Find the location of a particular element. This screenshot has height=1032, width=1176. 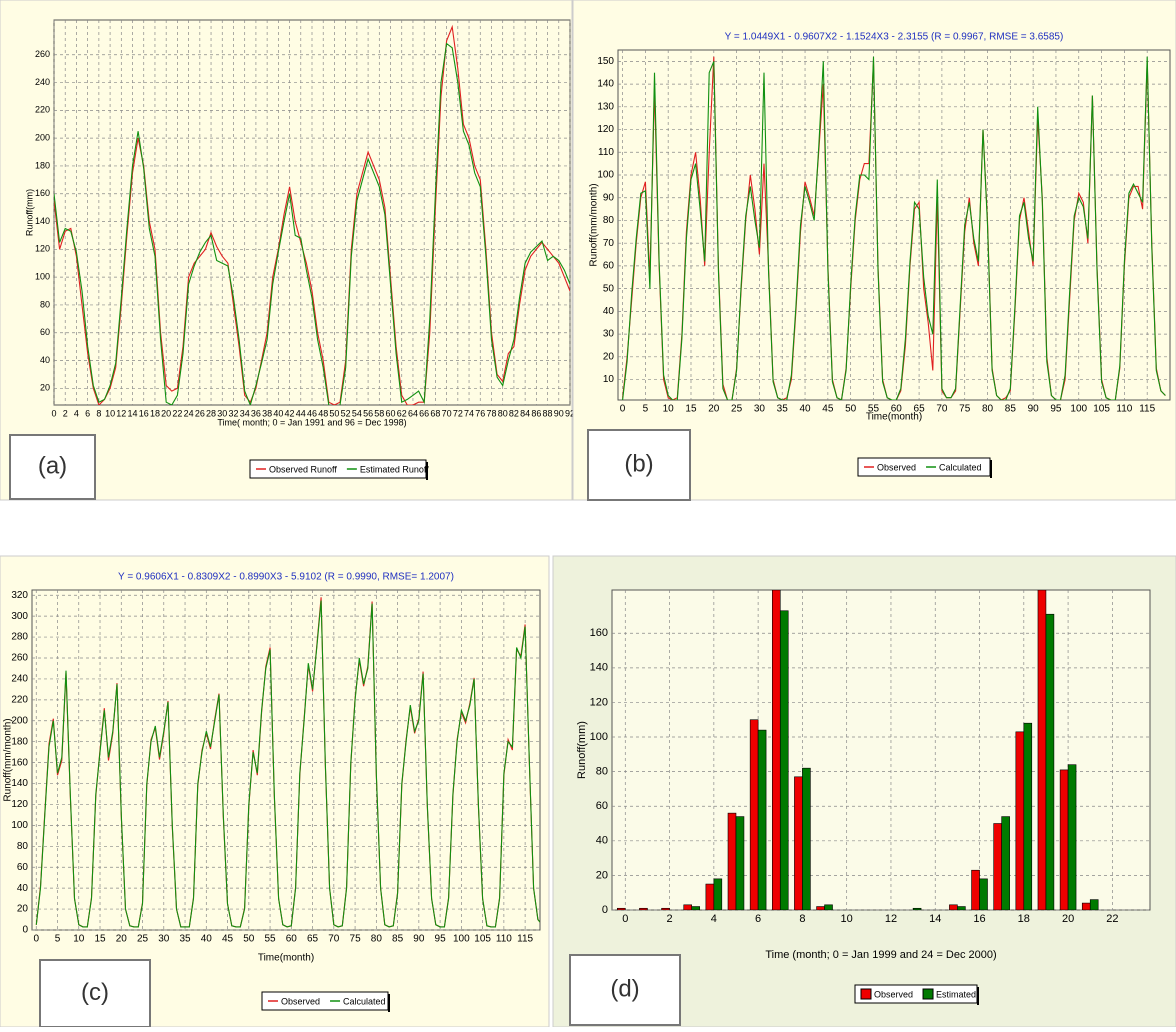

panel-label: (d) is located at coordinates (624, 988).